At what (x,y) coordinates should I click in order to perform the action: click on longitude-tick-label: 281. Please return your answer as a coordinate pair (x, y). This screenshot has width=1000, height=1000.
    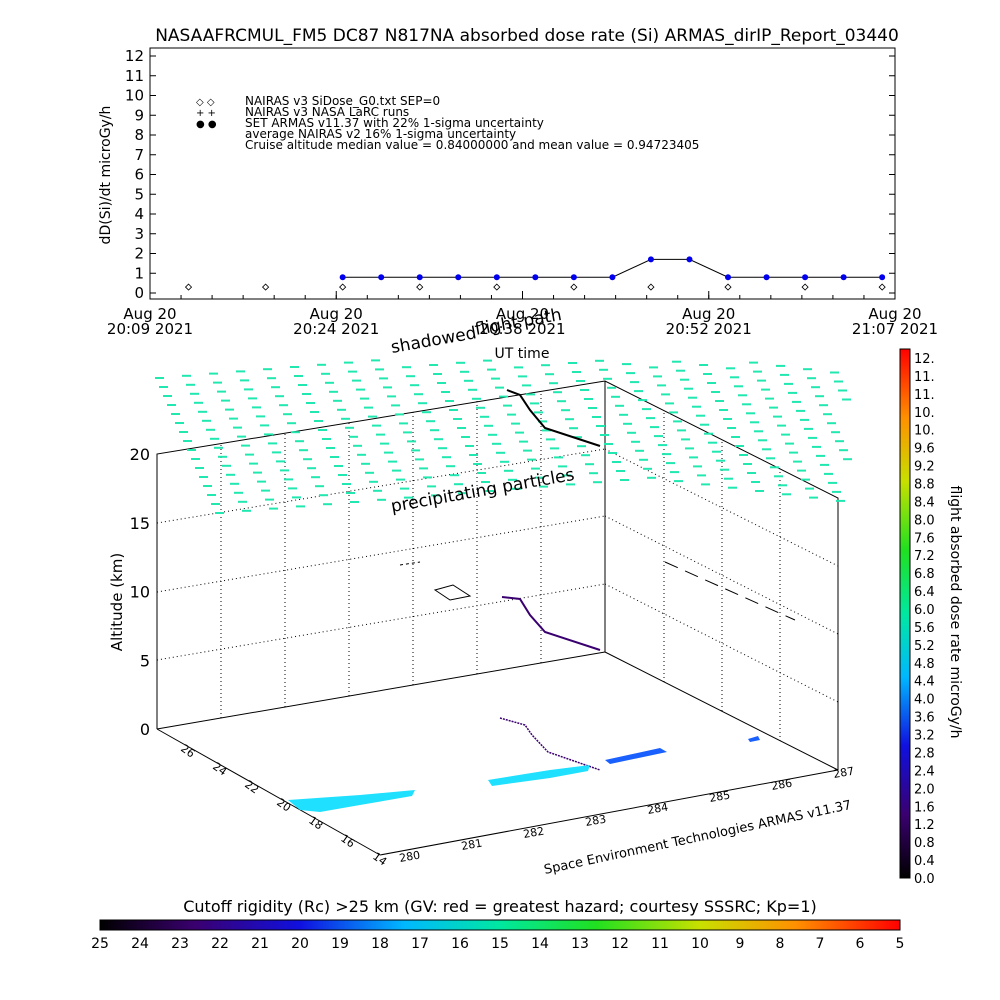
    Looking at the image, I should click on (471, 845).